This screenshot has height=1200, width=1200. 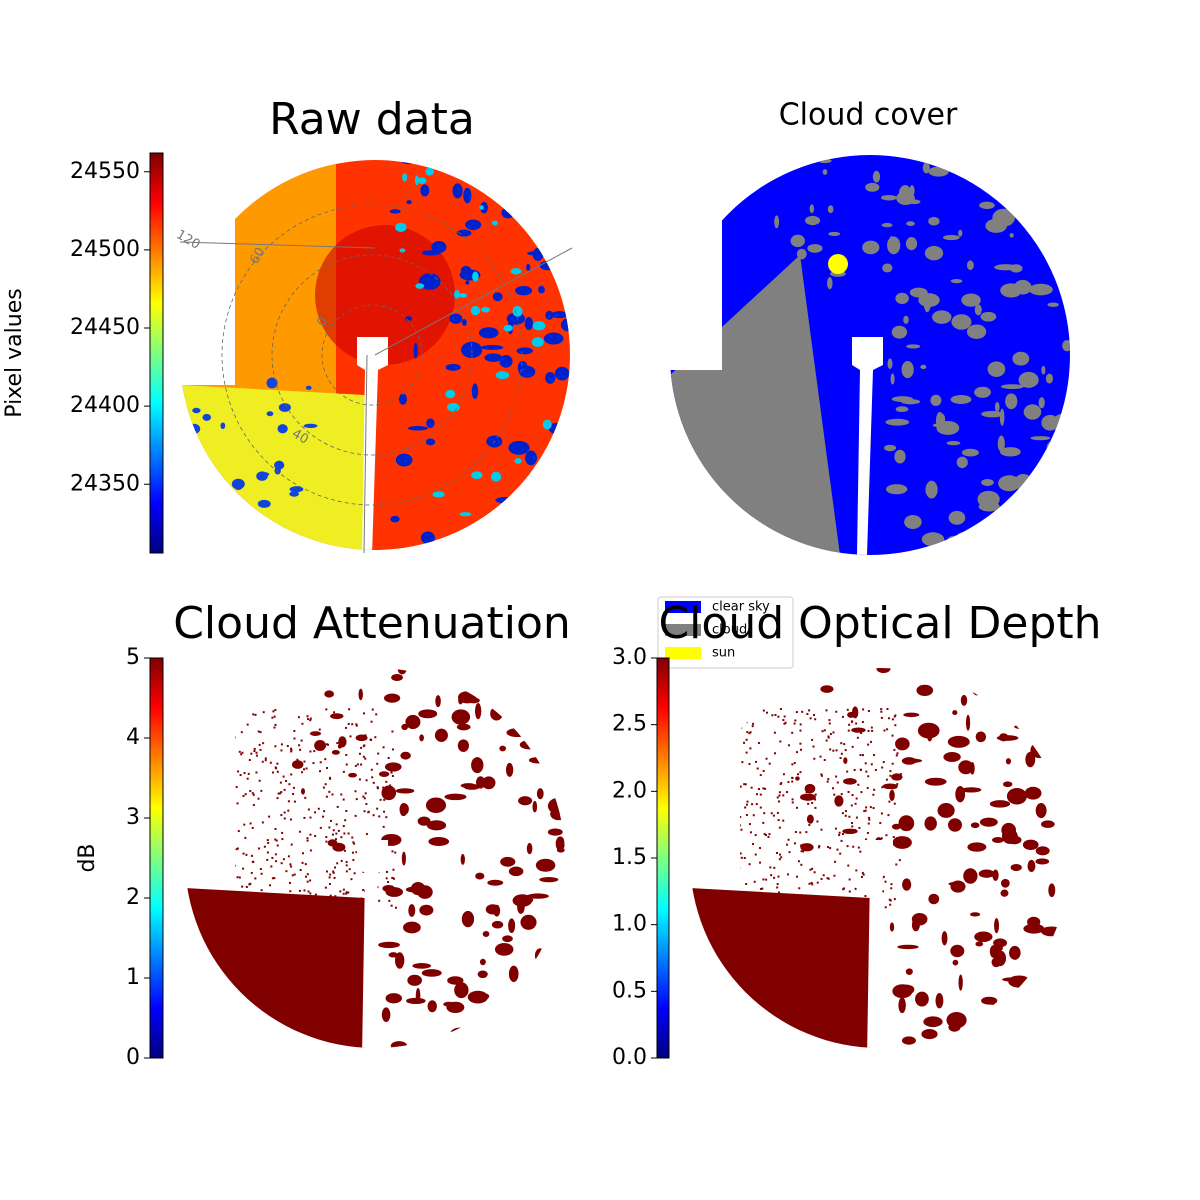 I want to click on cloud-region, so click(x=275, y=968).